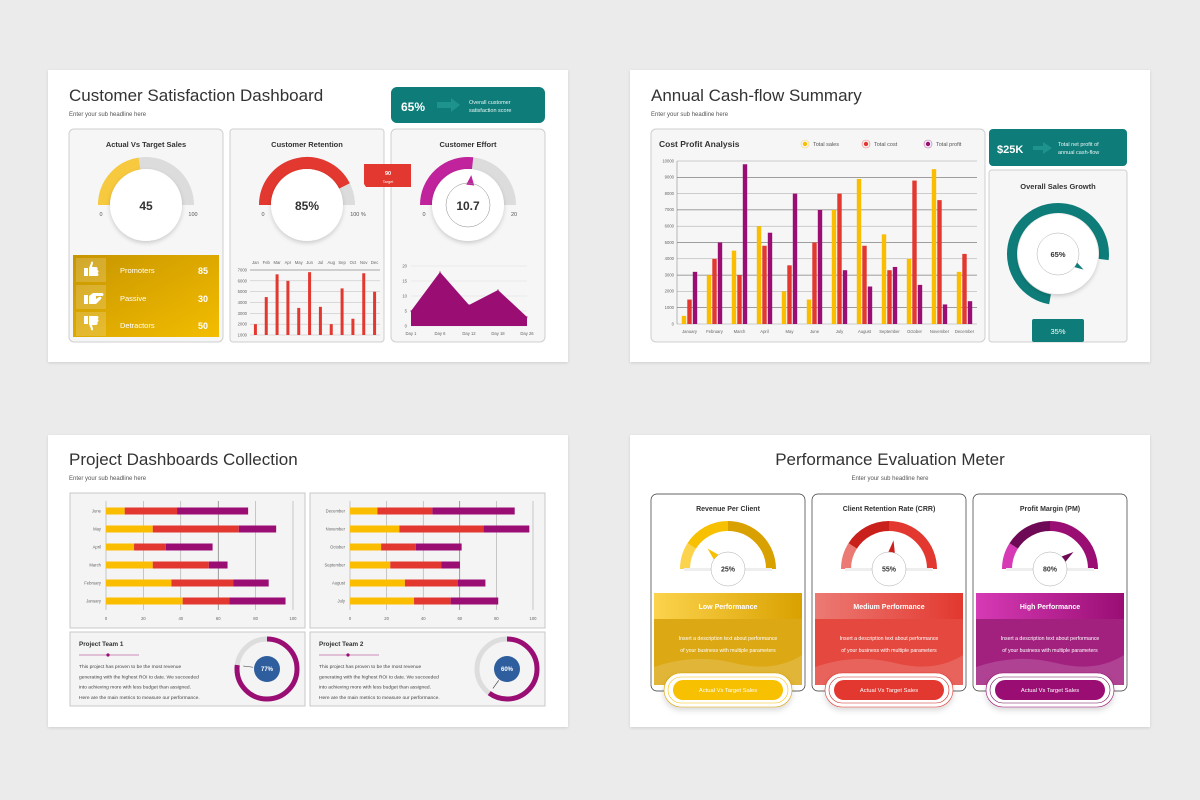  I want to click on x-tick-label: May, so click(299, 262).